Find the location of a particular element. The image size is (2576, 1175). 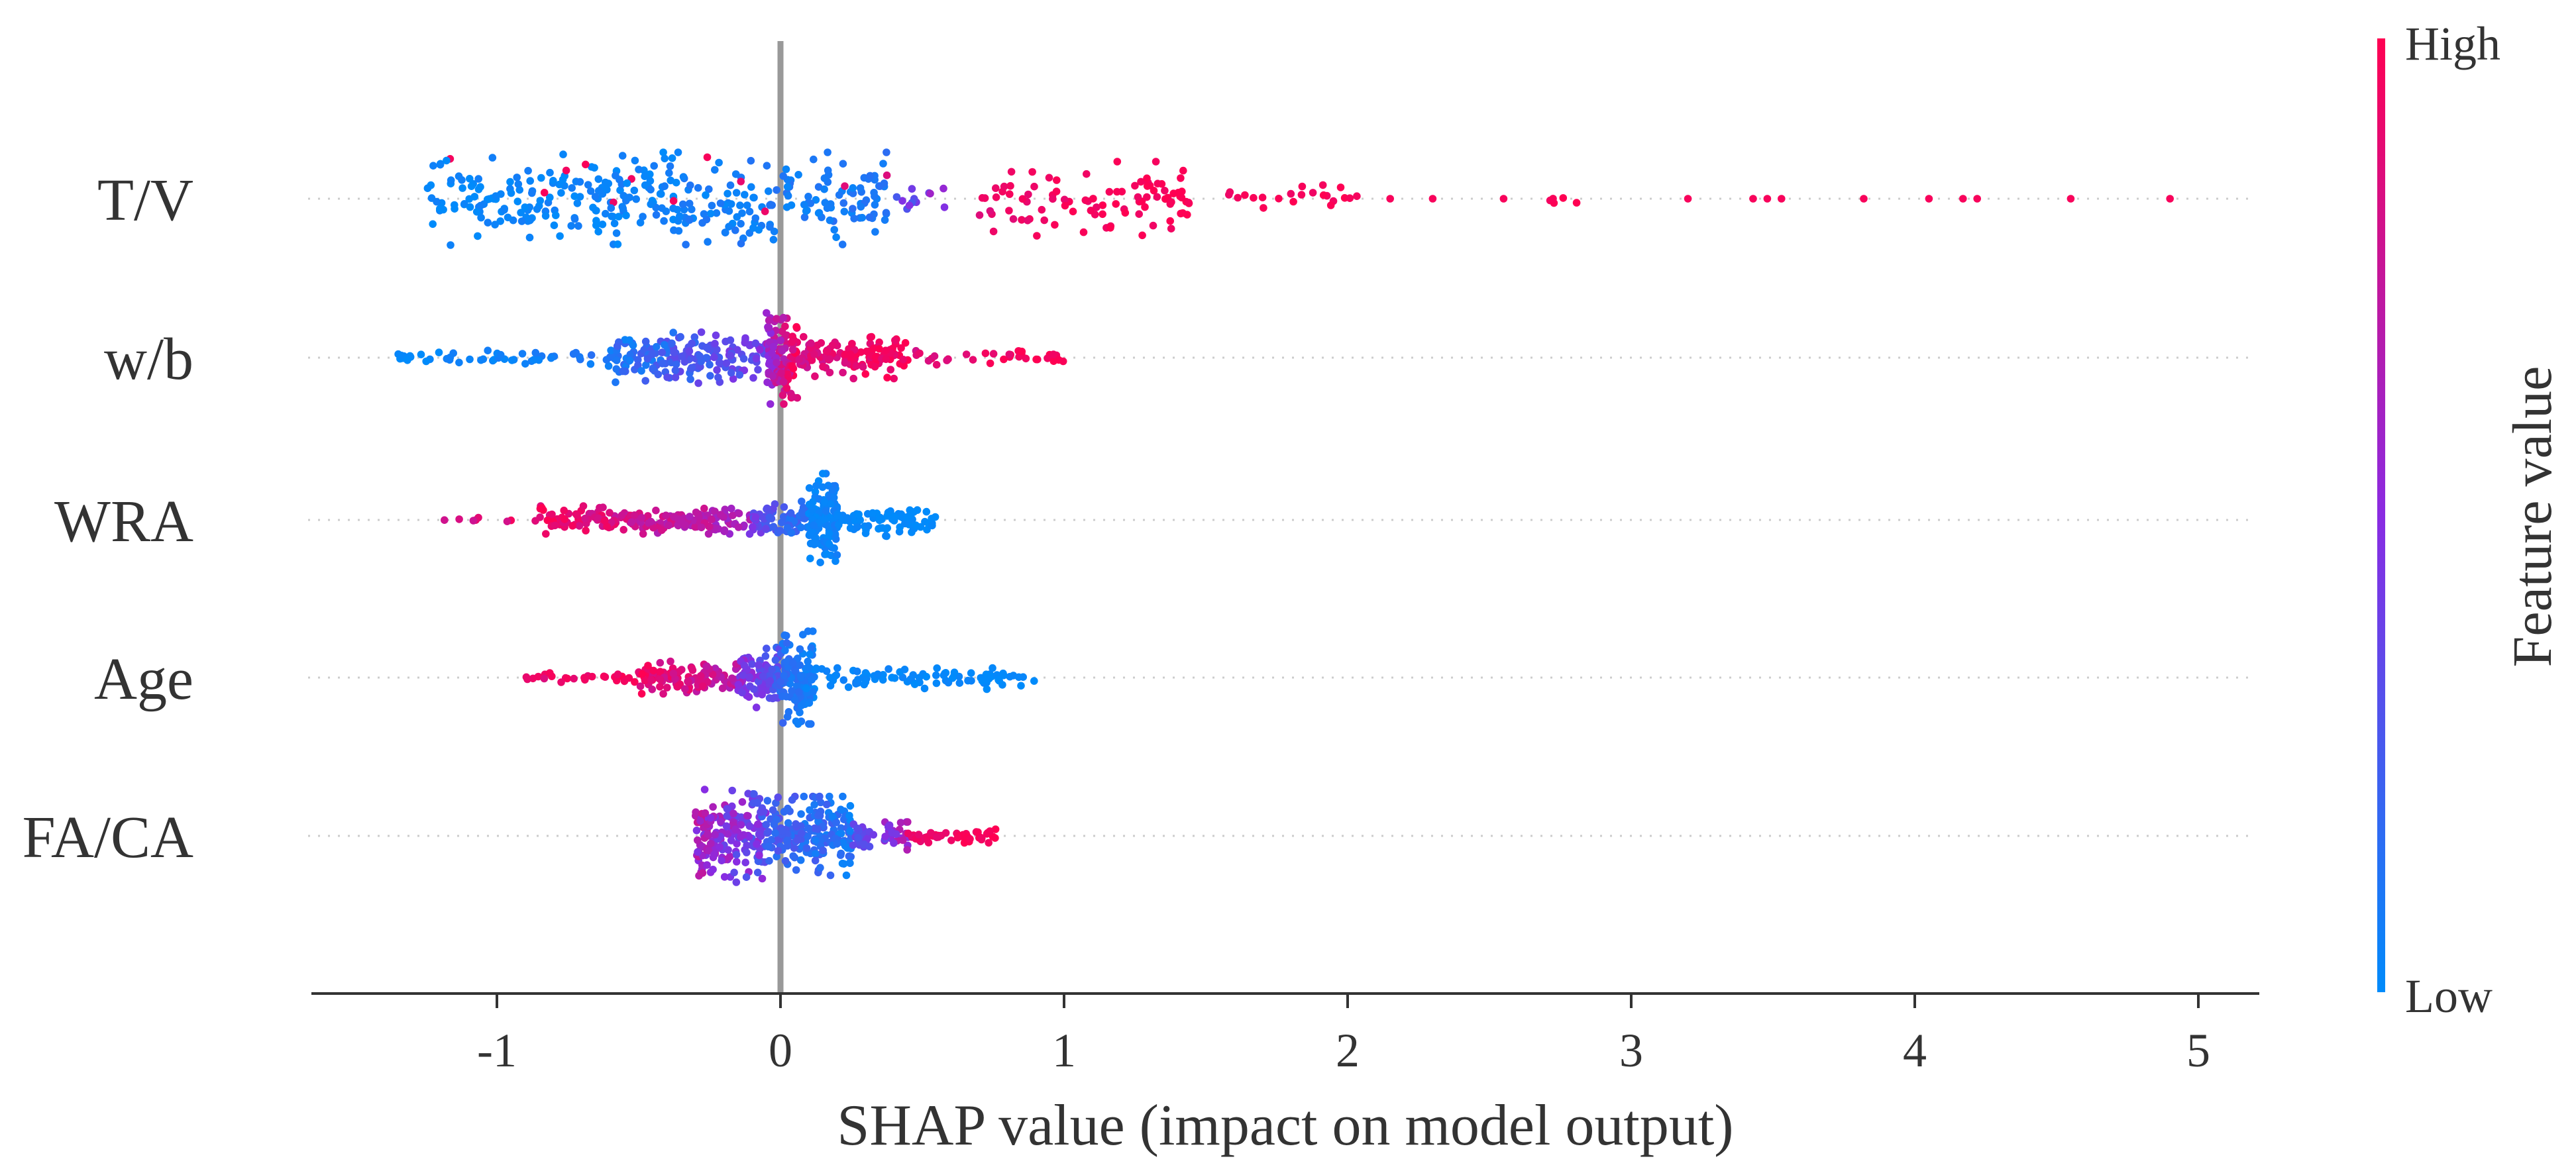

feature-label: T/V is located at coordinates (145, 201).